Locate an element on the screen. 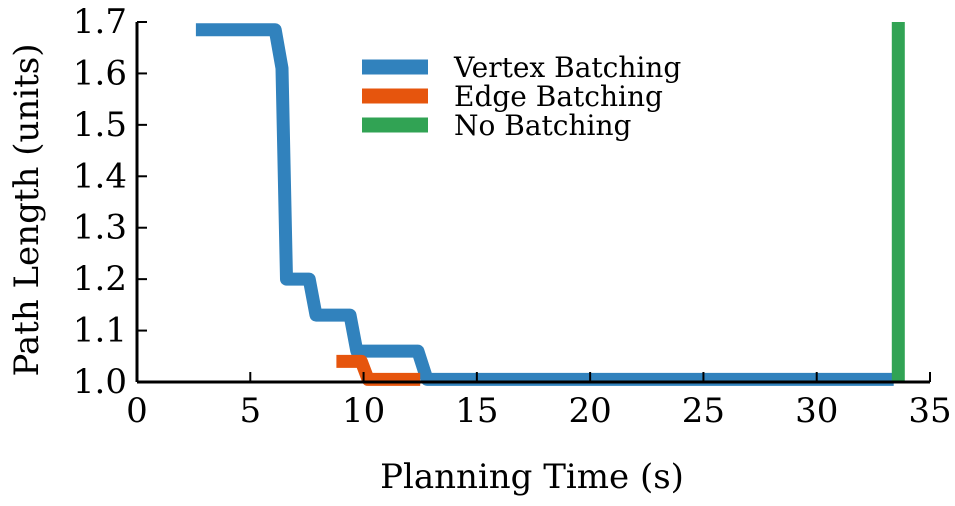 The image size is (955, 506). y-tick-label: 1.2 is located at coordinates (100, 279).